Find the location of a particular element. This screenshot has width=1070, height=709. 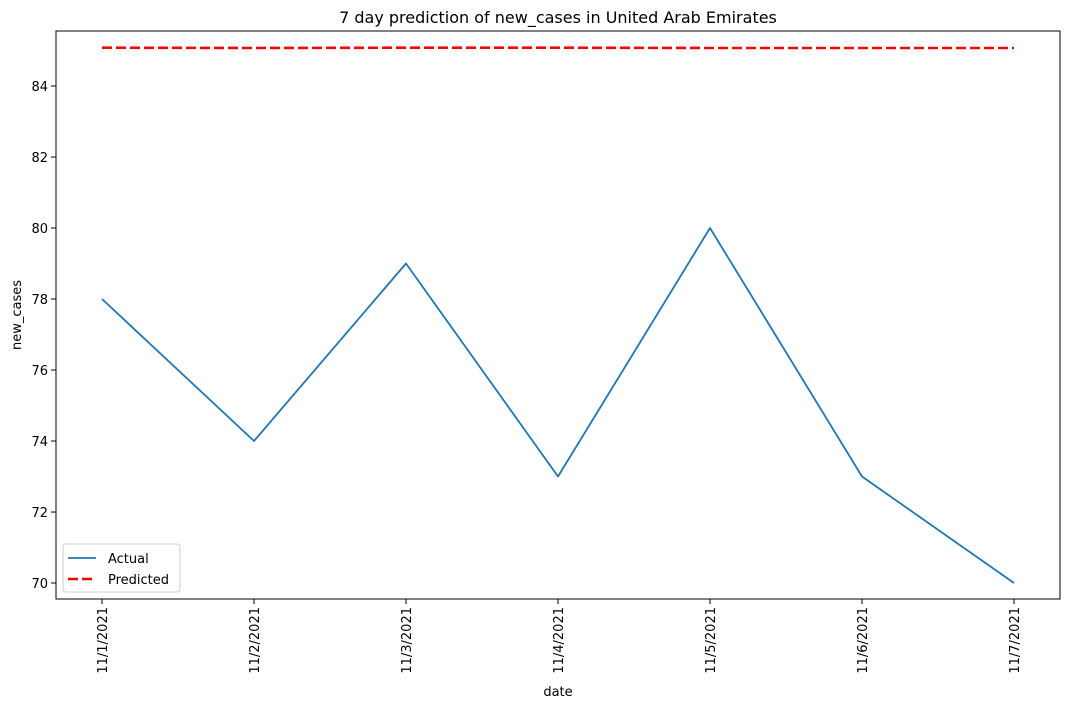

y-tick-label: 78 is located at coordinates (39, 300).